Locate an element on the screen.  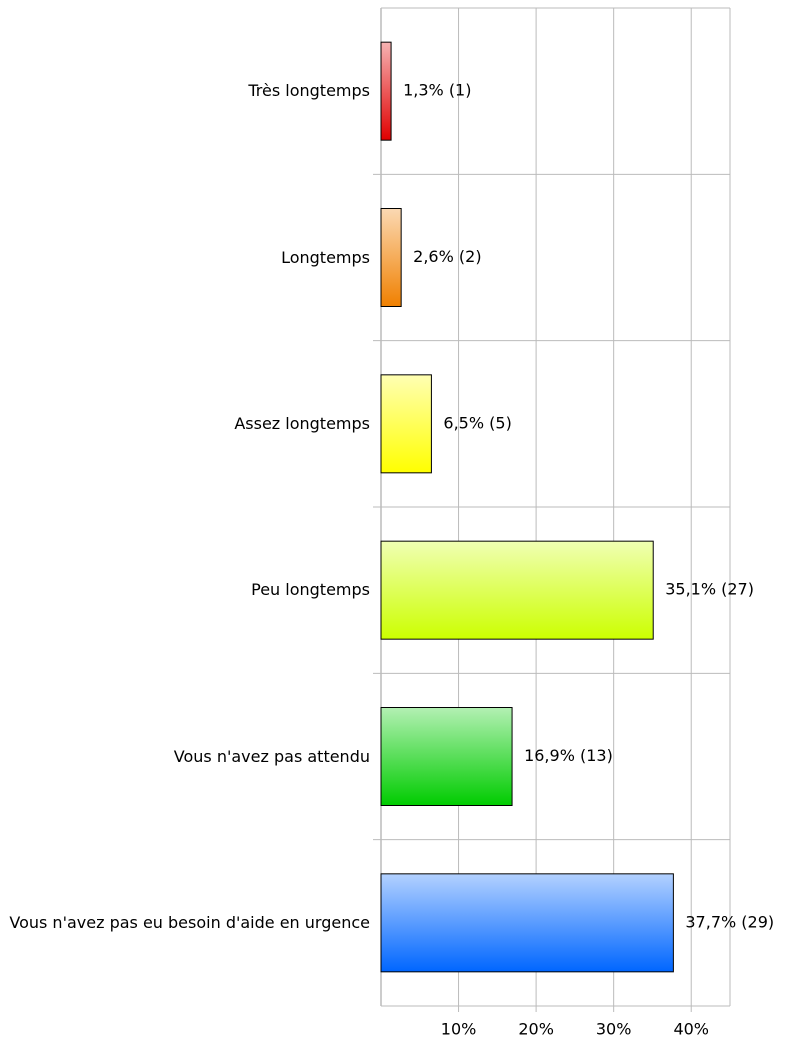
category-label: Longtemps is located at coordinates (325, 257).